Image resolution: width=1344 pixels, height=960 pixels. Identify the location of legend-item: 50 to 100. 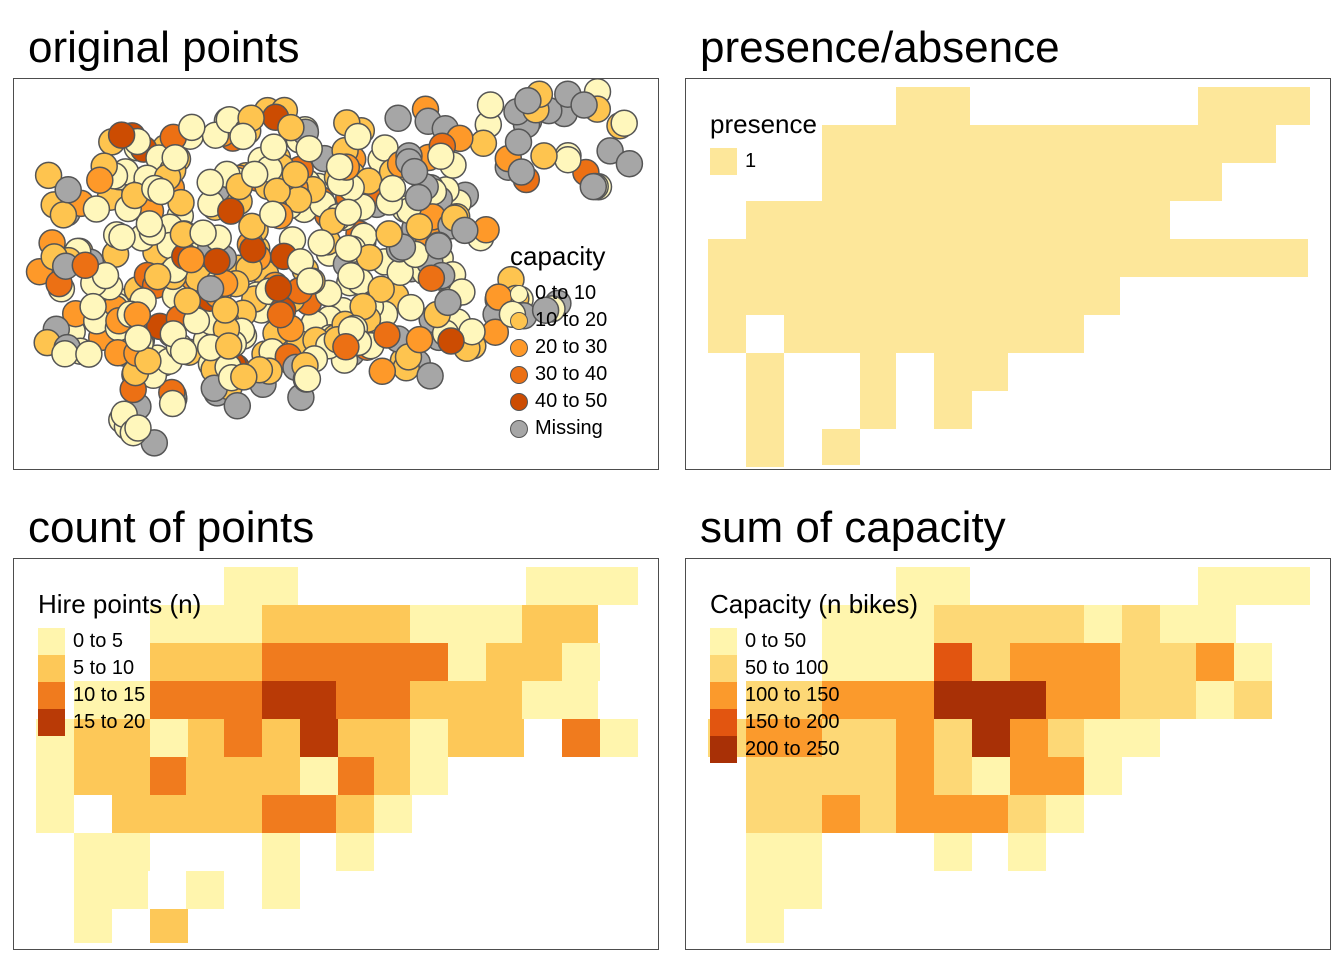
(814, 668).